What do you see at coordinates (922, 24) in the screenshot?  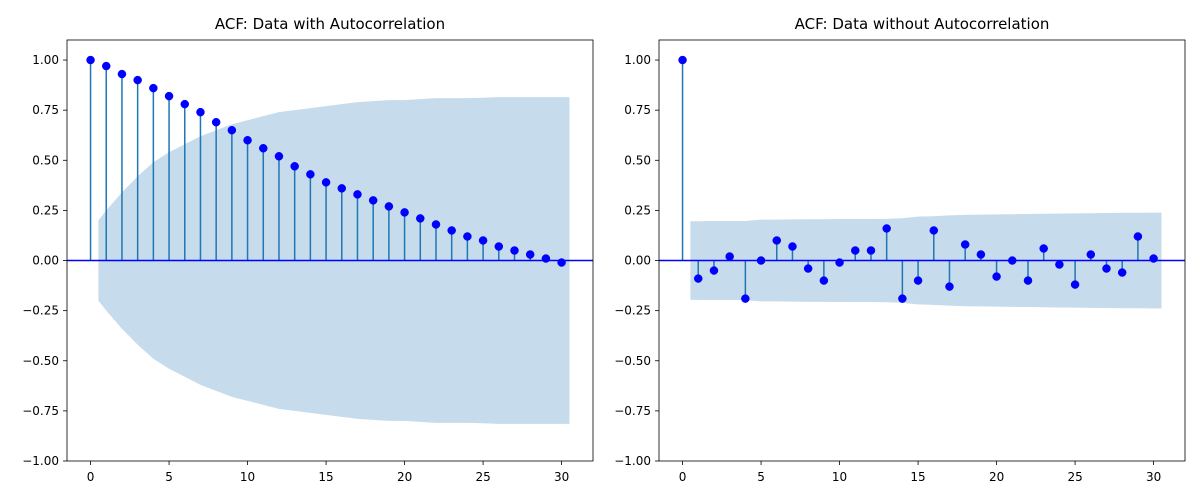 I see `chart-title: ACF: Data without Autocorrelation` at bounding box center [922, 24].